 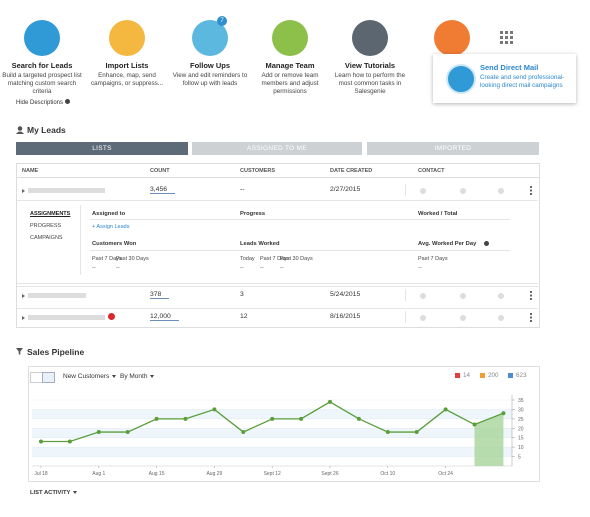 What do you see at coordinates (242, 189) in the screenshot?
I see `customers: --` at bounding box center [242, 189].